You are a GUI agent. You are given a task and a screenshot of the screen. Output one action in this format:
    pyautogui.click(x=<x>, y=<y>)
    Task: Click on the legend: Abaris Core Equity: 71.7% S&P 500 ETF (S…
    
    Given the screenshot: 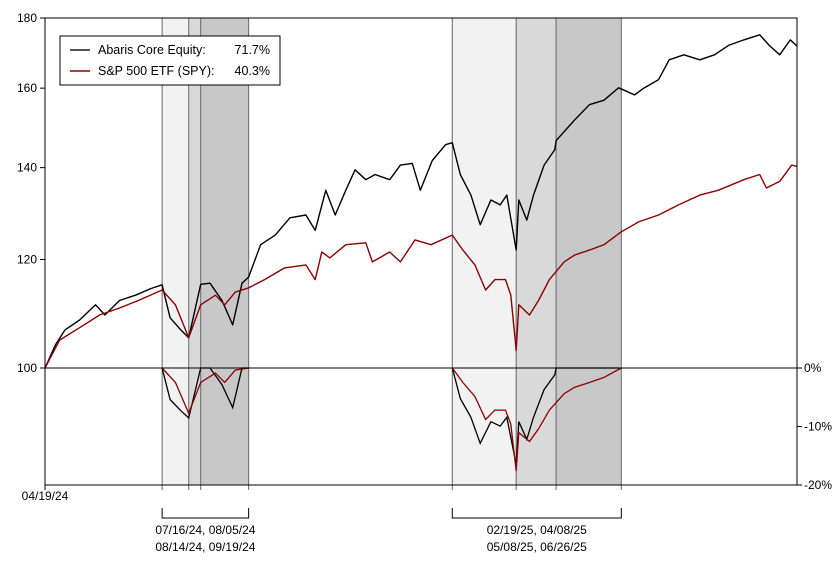 What is the action you would take?
    pyautogui.click(x=170, y=60)
    